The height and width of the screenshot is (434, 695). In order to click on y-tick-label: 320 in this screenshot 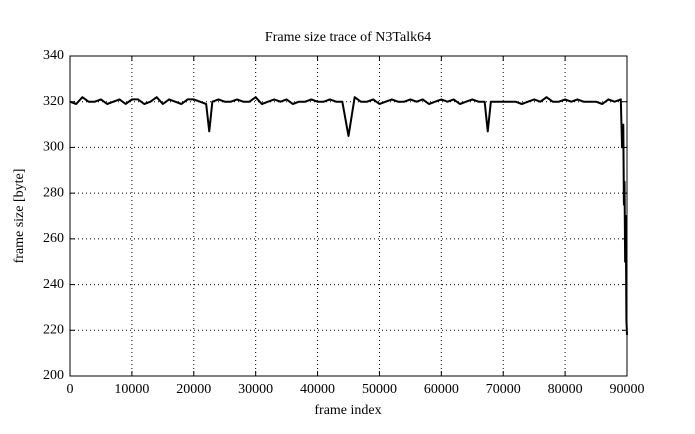, I will do `click(53, 101)`.